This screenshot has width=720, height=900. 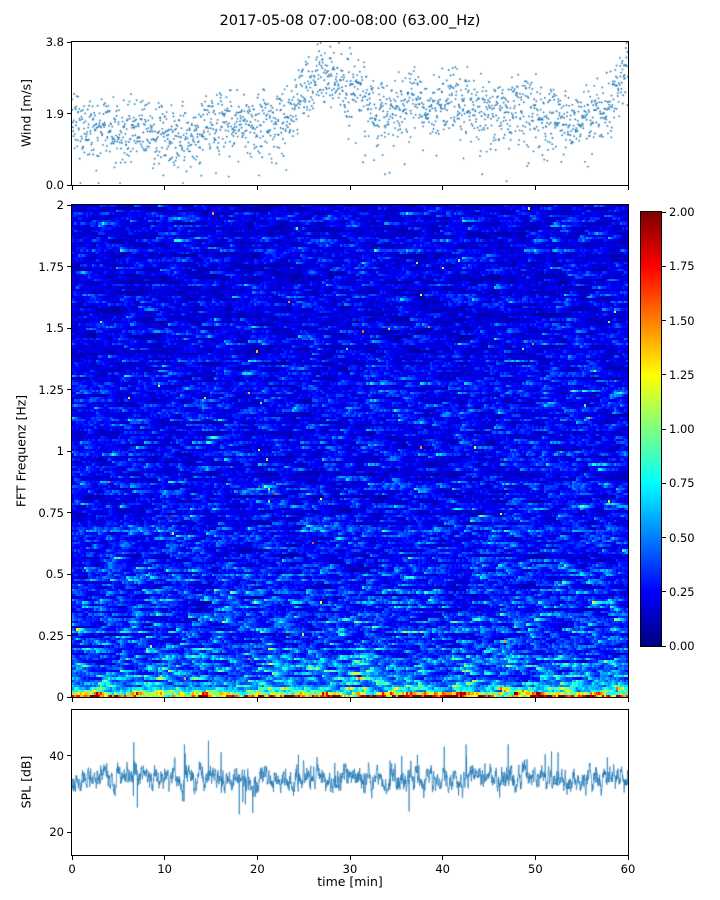 I want to click on spectrogram-y-tick-label: 0.75, so click(x=51, y=512).